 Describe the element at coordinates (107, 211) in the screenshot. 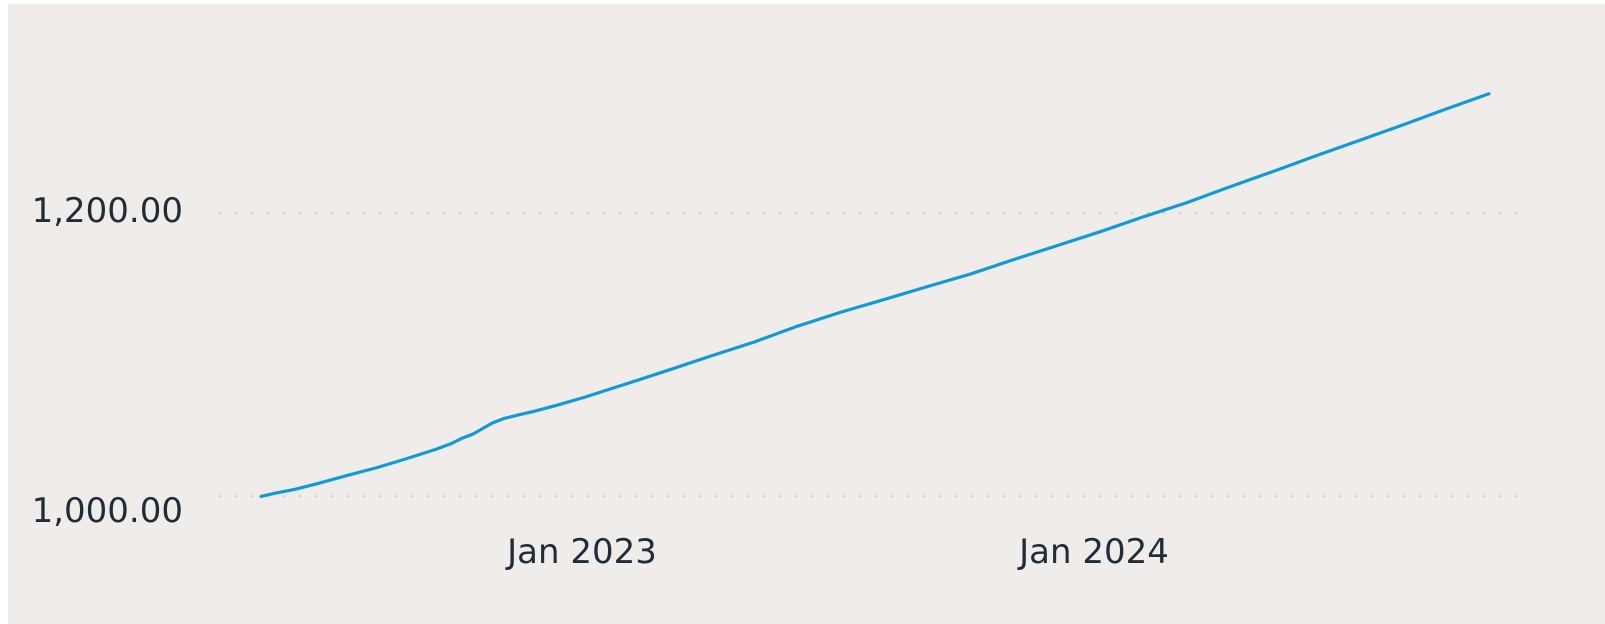

I see `y-tick-label-1200: 1,200.00` at that location.